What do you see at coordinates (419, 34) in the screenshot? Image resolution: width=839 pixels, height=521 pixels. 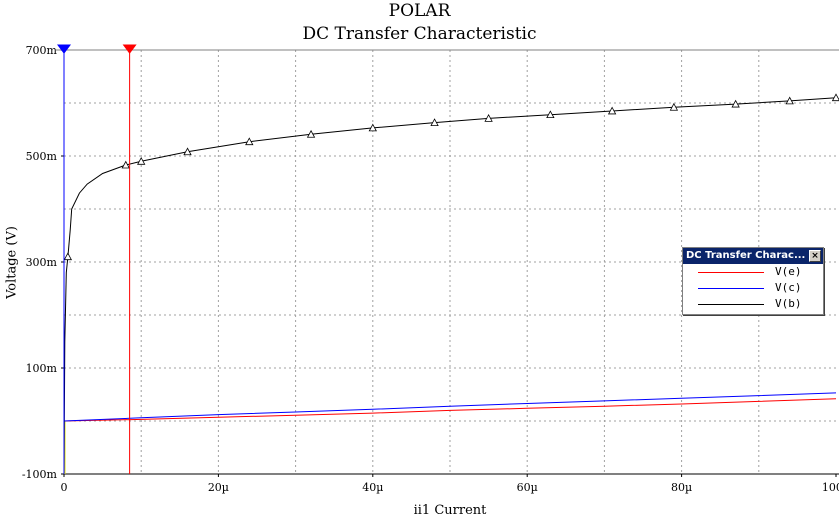 I see `chart-subtitle: DC Transfer Characteristic` at bounding box center [419, 34].